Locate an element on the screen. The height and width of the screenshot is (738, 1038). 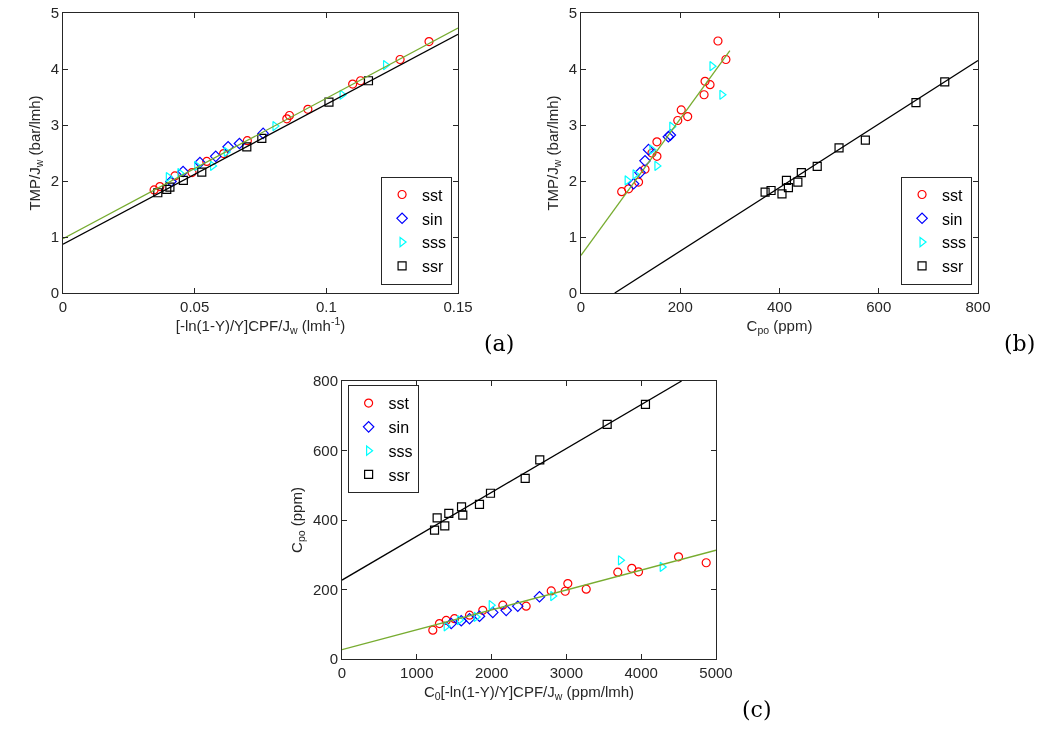
x-tick-label: 3000 is located at coordinates (566, 672).